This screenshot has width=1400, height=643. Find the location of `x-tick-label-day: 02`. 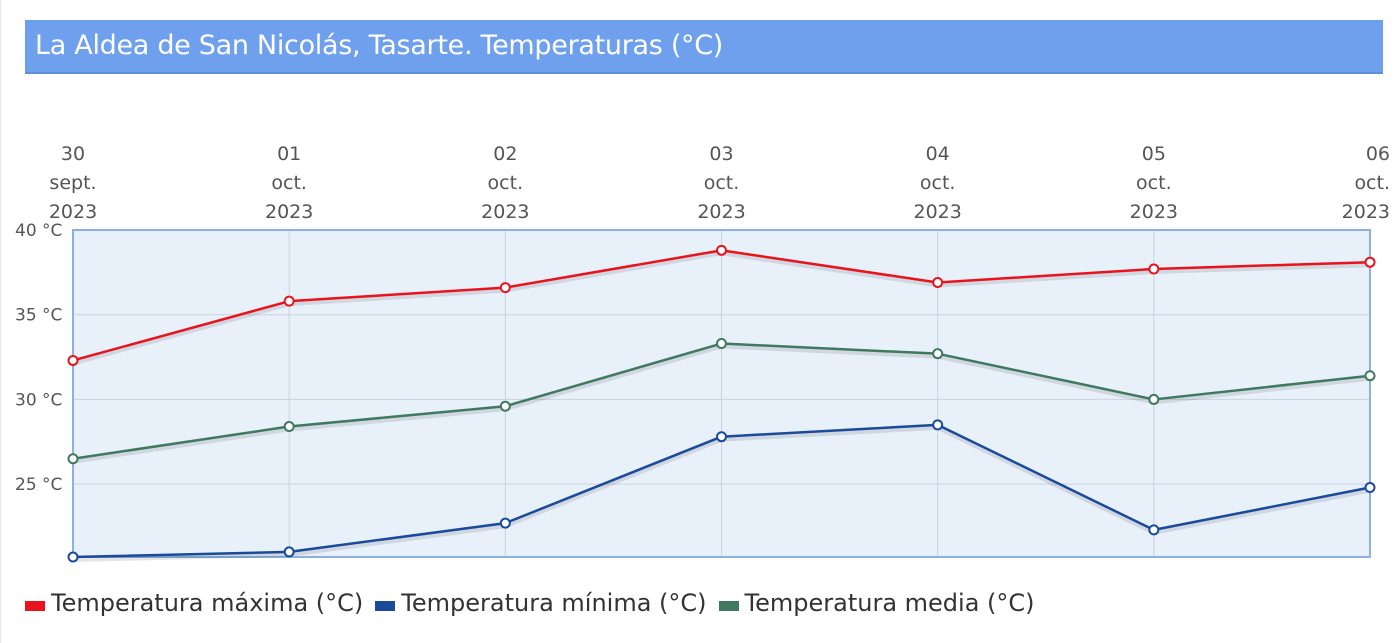

x-tick-label-day: 02 is located at coordinates (505, 154).